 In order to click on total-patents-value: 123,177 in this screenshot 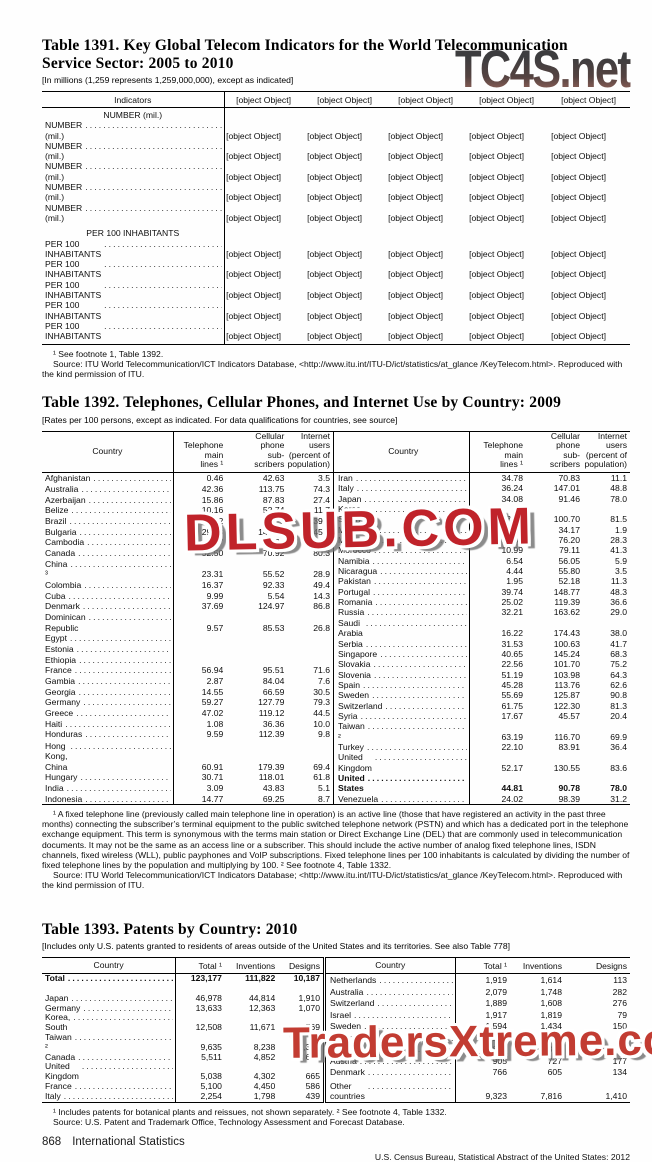, I will do `click(206, 978)`.